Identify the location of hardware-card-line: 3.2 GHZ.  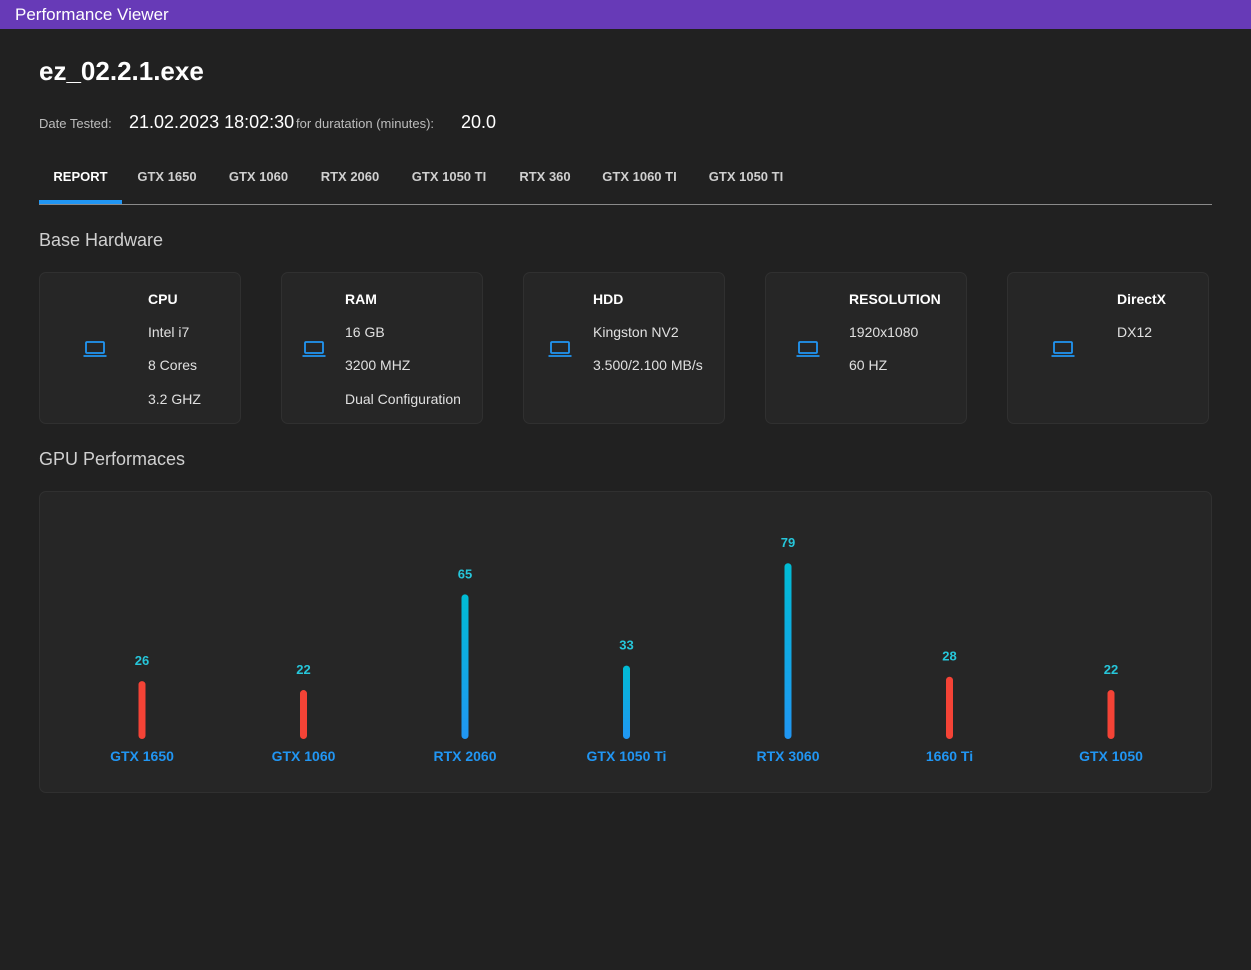
(174, 399).